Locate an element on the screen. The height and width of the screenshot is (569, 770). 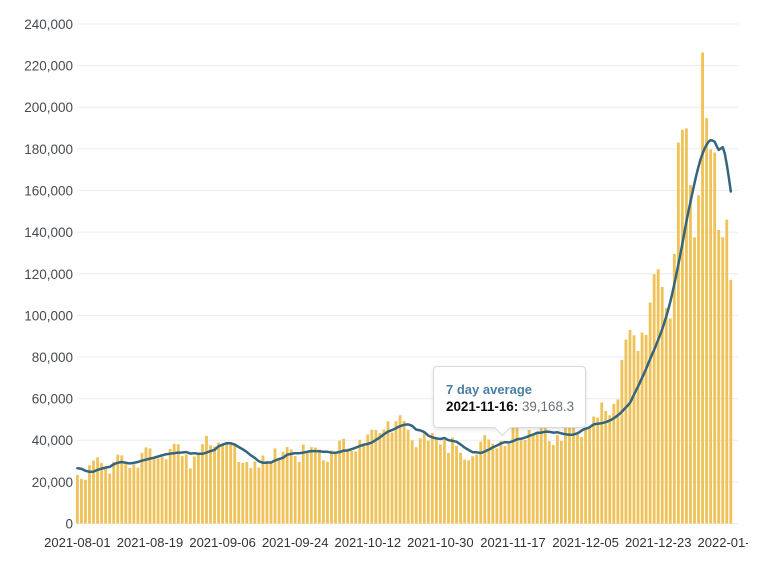
svg-text: 2021-11-17 is located at coordinates (513, 542).